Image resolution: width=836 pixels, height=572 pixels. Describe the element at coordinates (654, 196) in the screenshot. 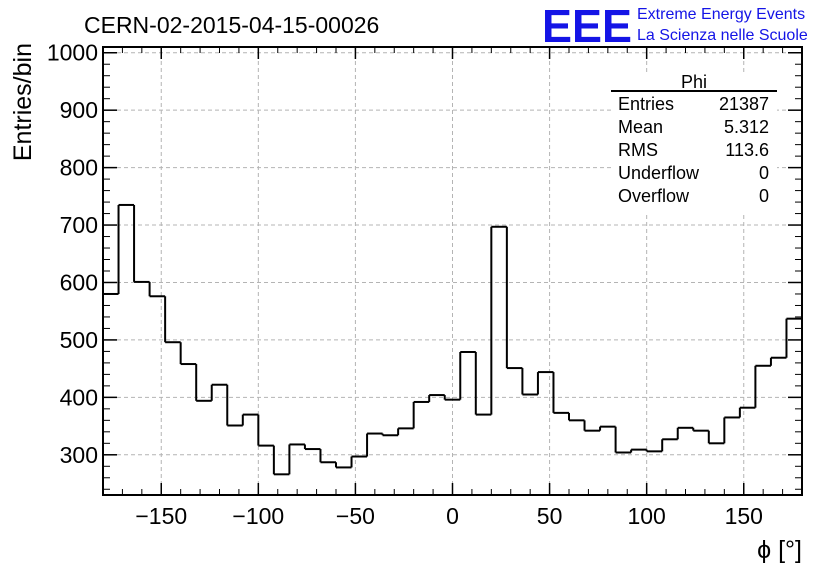

I see `stats-row-label: Overflow` at that location.